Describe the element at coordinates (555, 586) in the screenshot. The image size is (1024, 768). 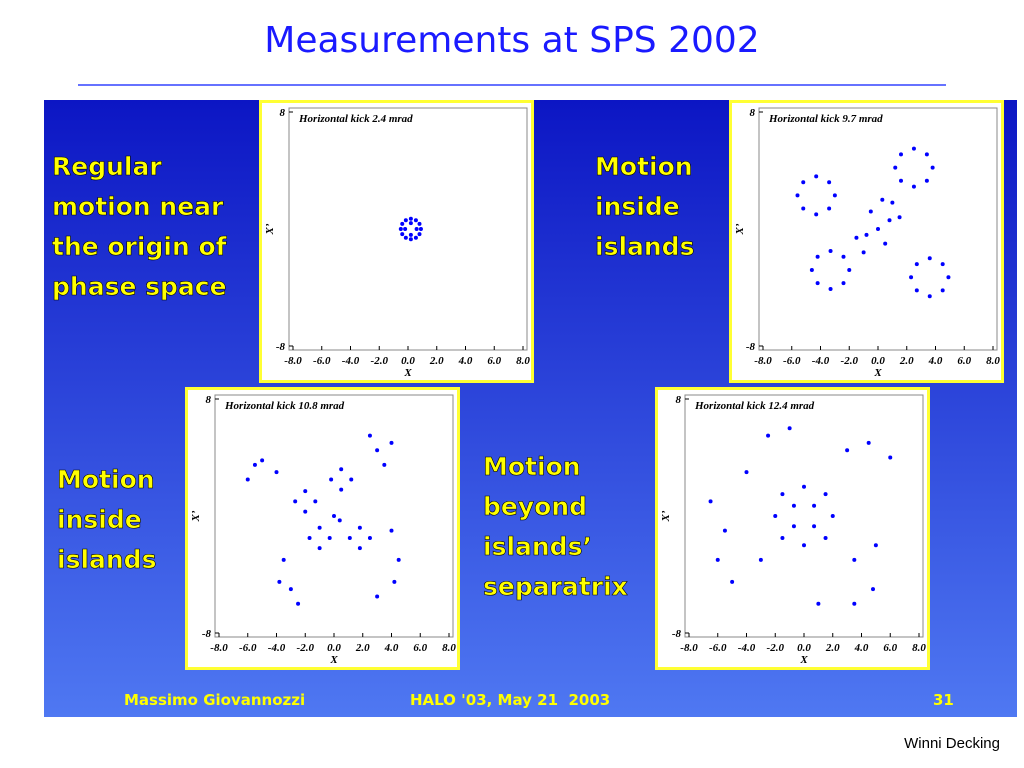
I see `caption-line: separatrix` at that location.